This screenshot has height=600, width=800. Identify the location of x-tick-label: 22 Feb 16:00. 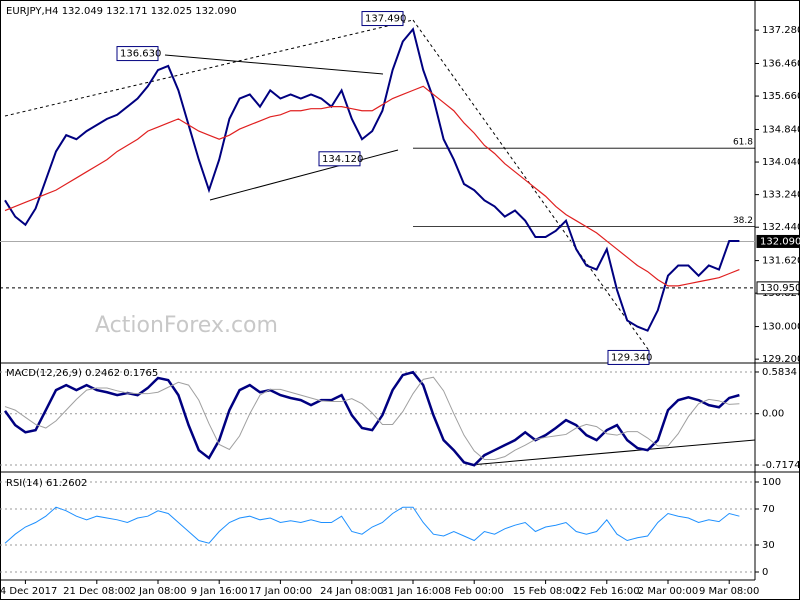
(607, 591).